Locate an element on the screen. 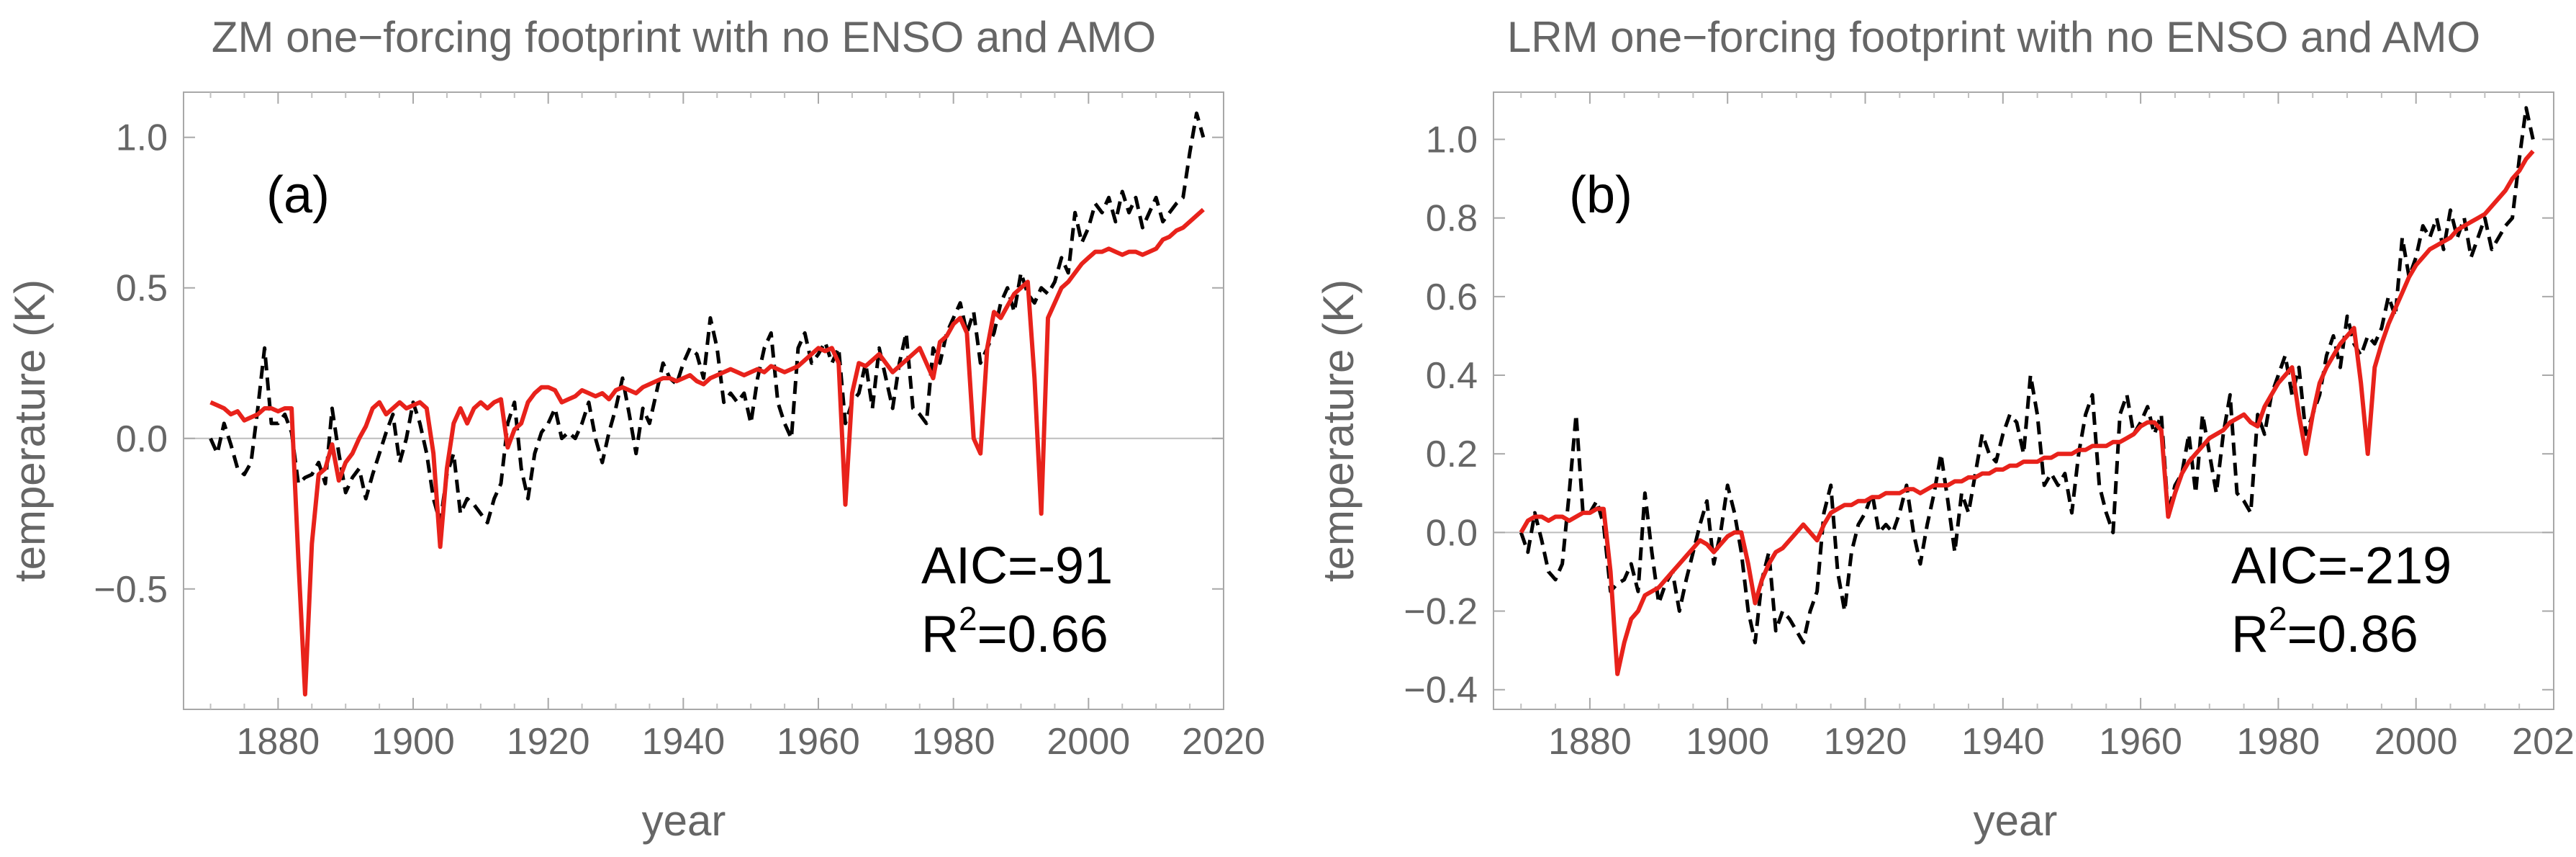  panel-a-x-tick-label: 2000 is located at coordinates (1088, 742).